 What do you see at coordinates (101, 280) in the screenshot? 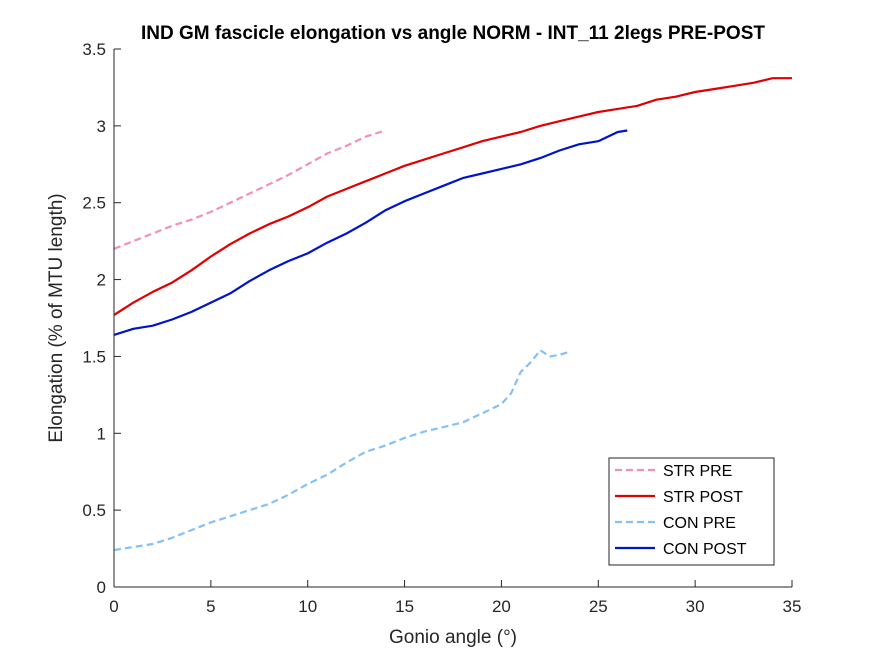
I see `y-tick-label: 2` at bounding box center [101, 280].